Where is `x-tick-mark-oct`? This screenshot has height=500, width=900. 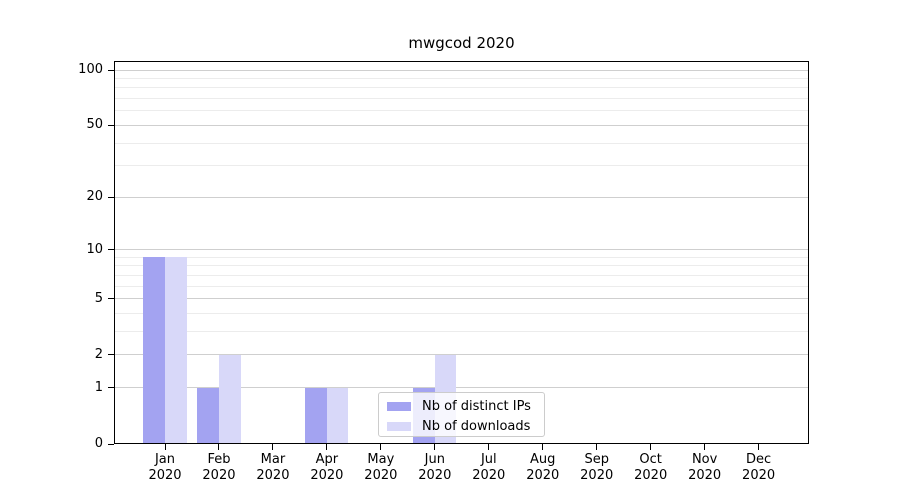 x-tick-mark-oct is located at coordinates (651, 447).